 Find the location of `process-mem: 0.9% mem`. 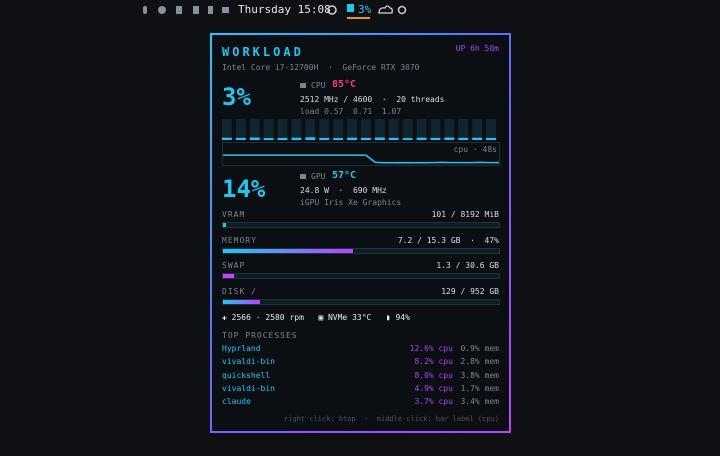

process-mem: 0.9% mem is located at coordinates (479, 348).